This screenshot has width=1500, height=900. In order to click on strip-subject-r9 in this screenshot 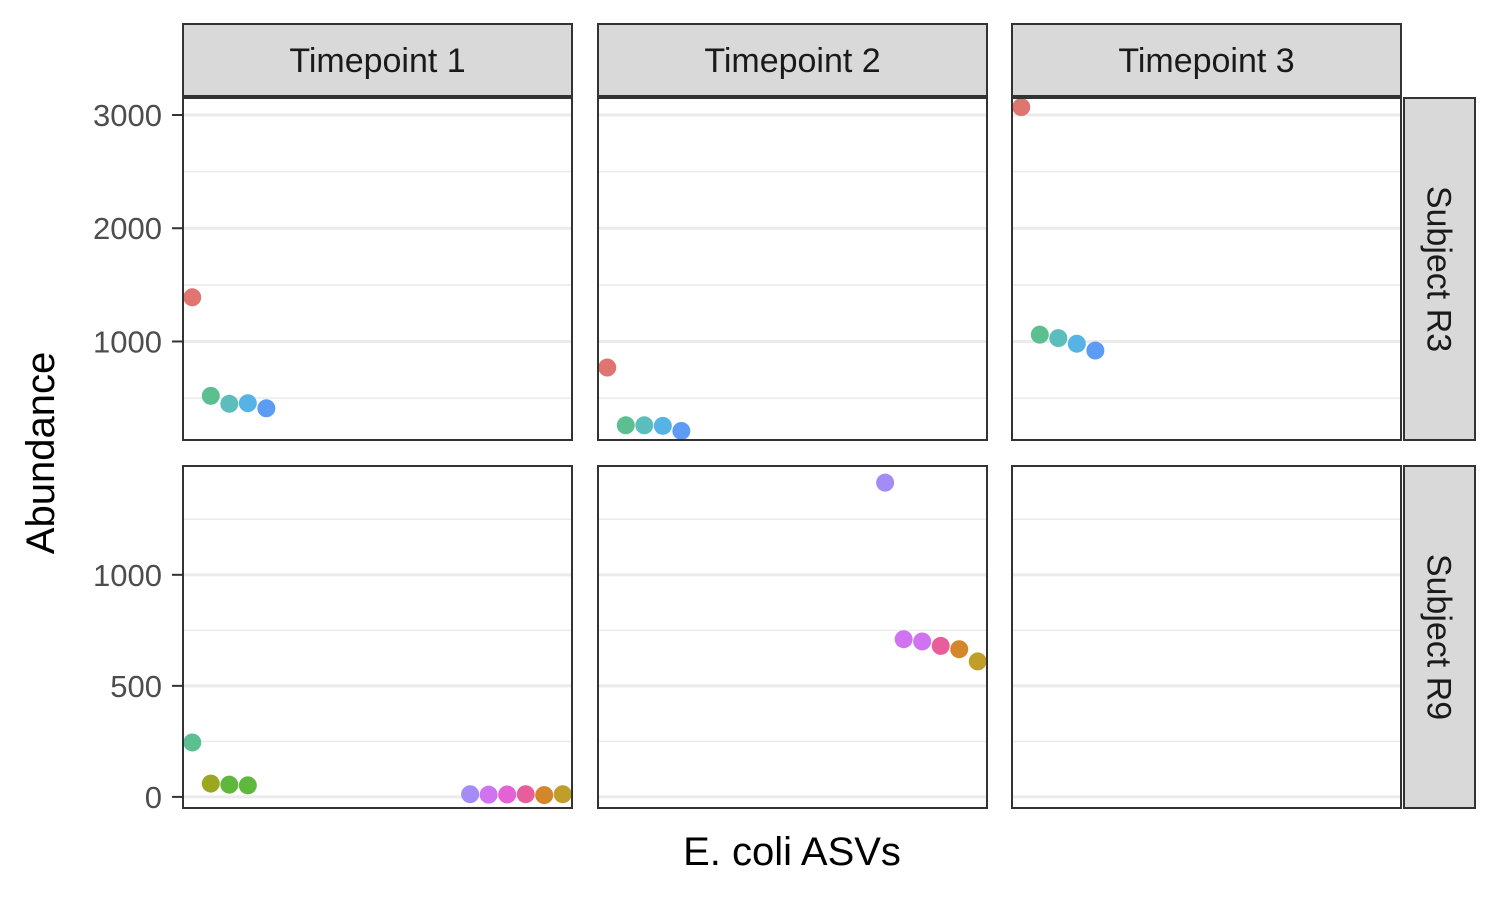, I will do `click(1439, 637)`.